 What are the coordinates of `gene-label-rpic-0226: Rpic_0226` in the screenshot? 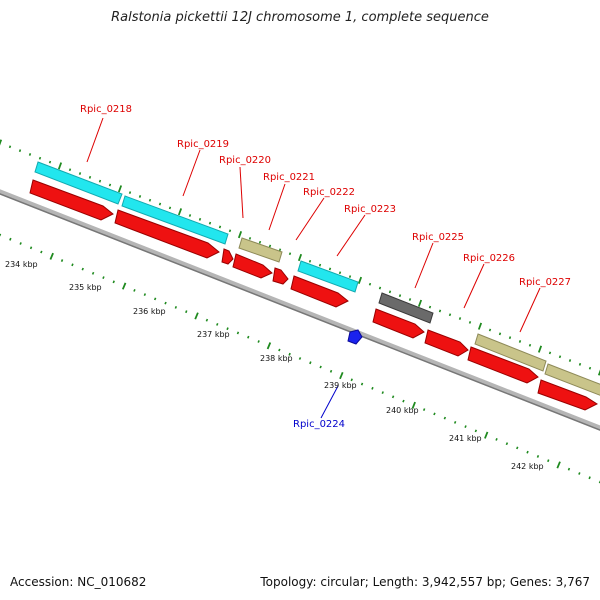 It's located at (489, 258).